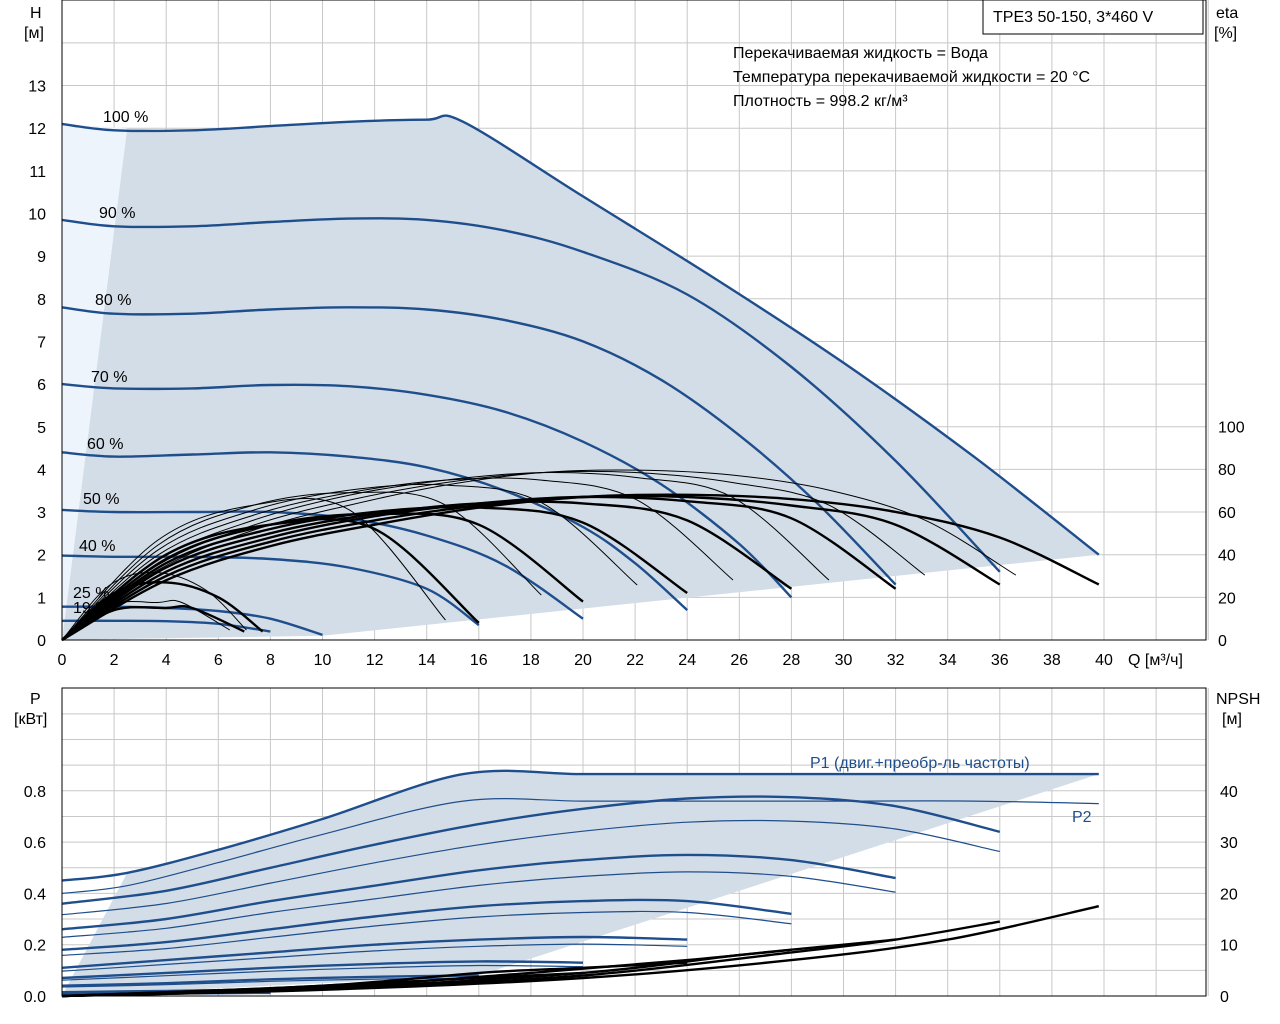 The height and width of the screenshot is (1024, 1280). What do you see at coordinates (479, 660) in the screenshot?
I see `x-tick-label: 16` at bounding box center [479, 660].